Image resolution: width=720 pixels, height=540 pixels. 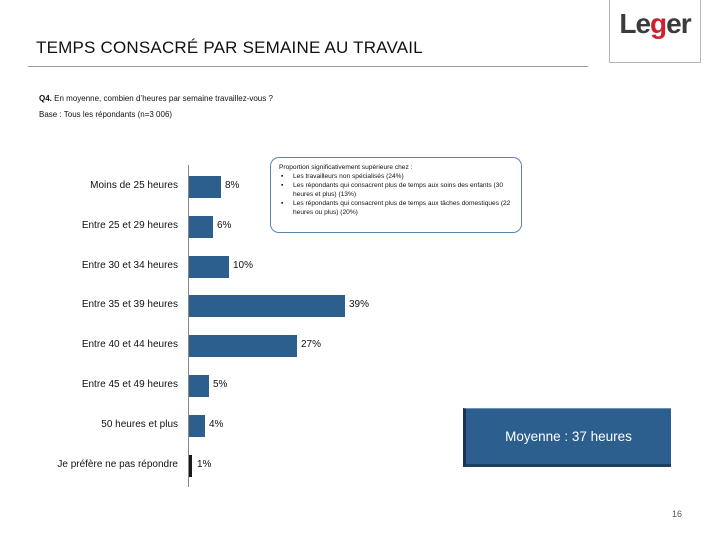 What do you see at coordinates (678, 23) in the screenshot?
I see `logo-part-2: er` at bounding box center [678, 23].